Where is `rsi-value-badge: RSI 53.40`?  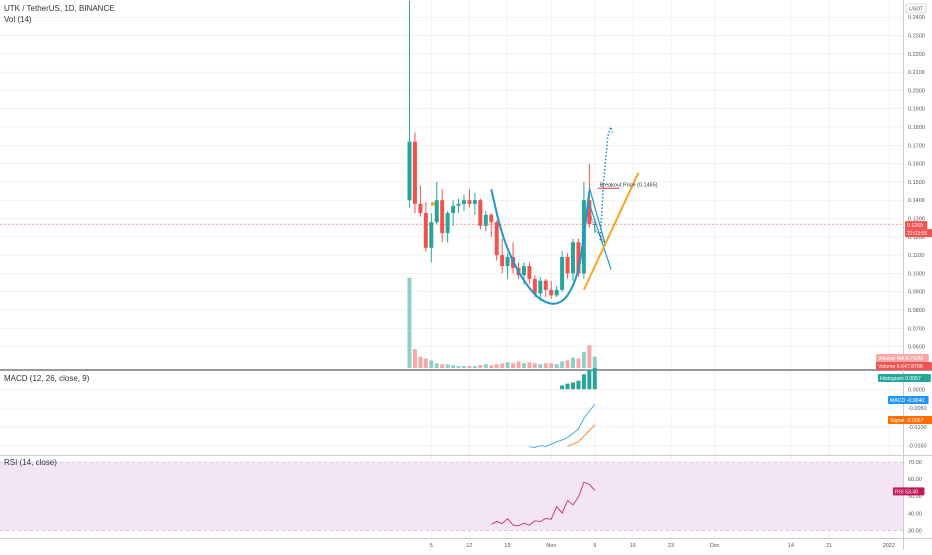
rsi-value-badge: RSI 53.40 is located at coordinates (909, 491).